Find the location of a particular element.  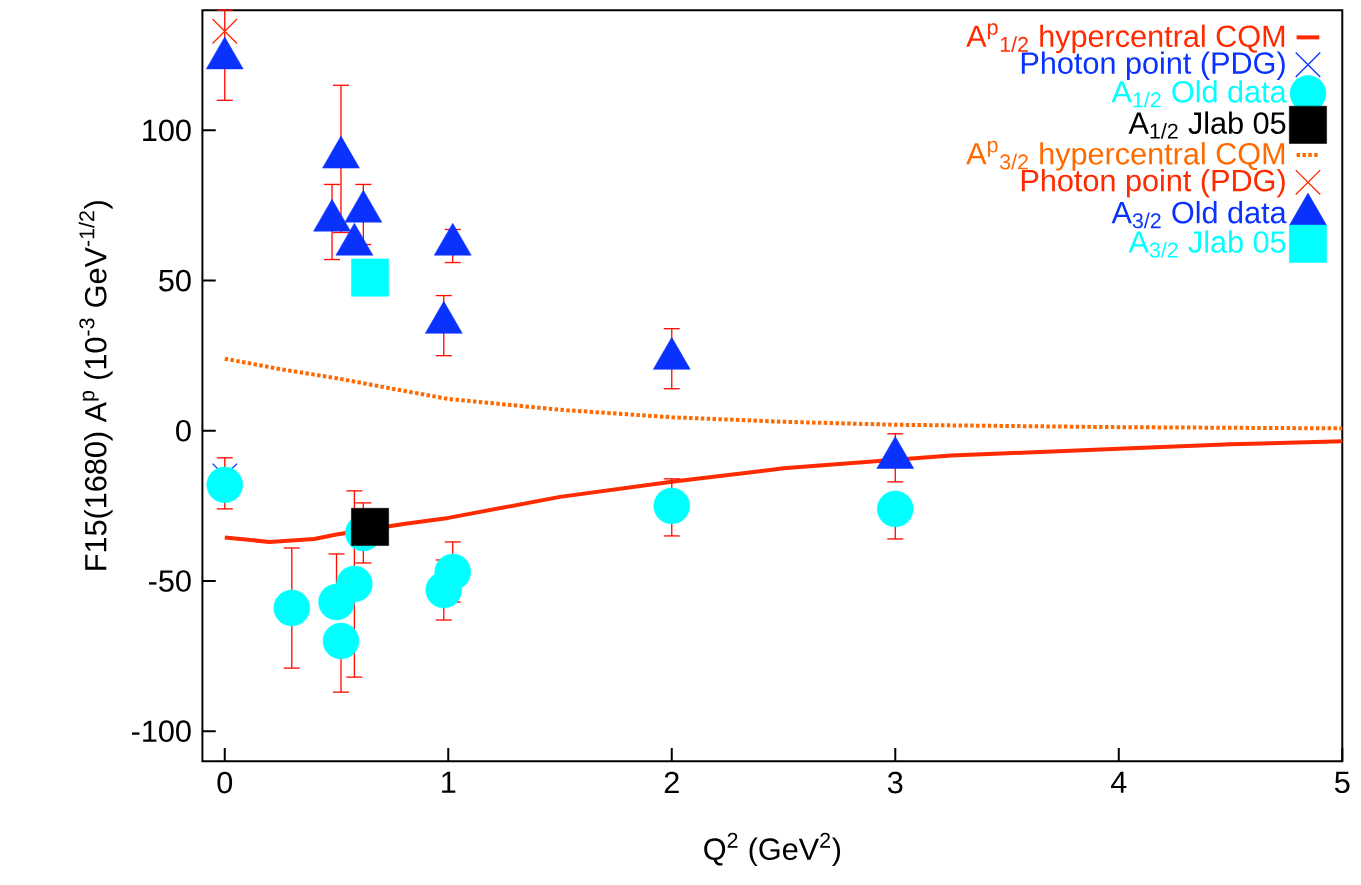

x-axis-title: Q$^{2}$ (GeV$^{2}$) is located at coordinates (772, 849).